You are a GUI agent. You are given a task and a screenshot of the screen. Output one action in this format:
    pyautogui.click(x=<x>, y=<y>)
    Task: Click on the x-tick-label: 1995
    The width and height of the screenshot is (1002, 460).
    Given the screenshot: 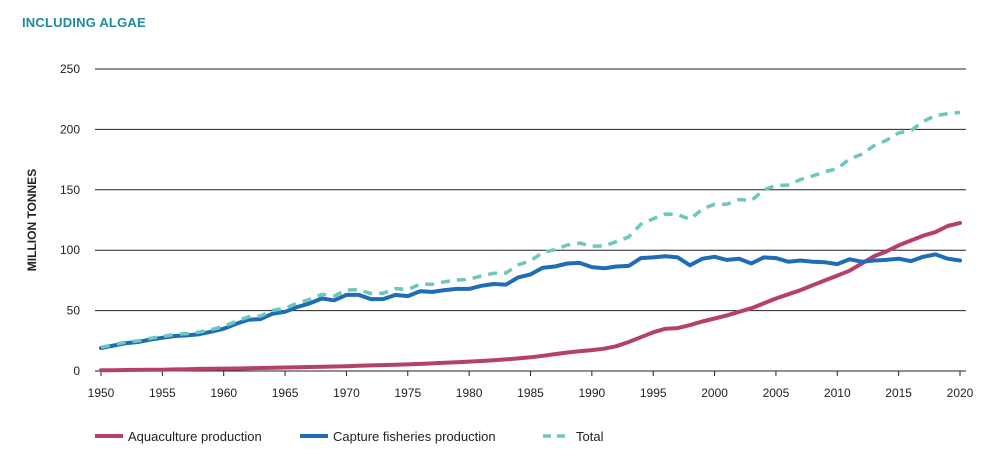 What is the action you would take?
    pyautogui.click(x=653, y=393)
    